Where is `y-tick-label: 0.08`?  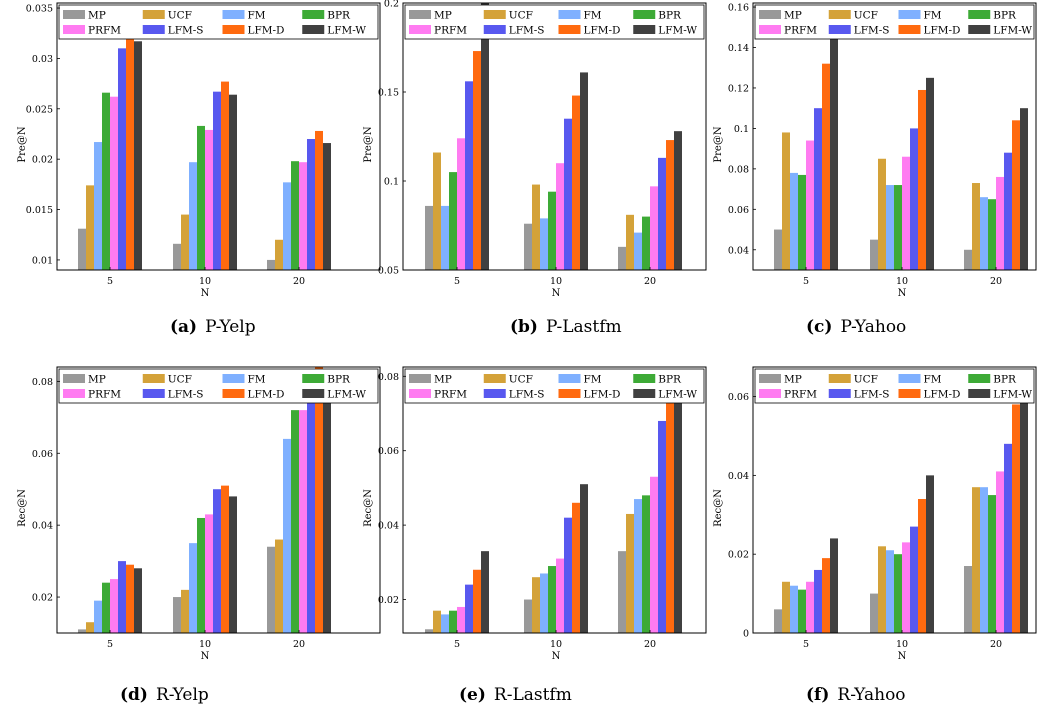 y-tick-label: 0.08 is located at coordinates (388, 377).